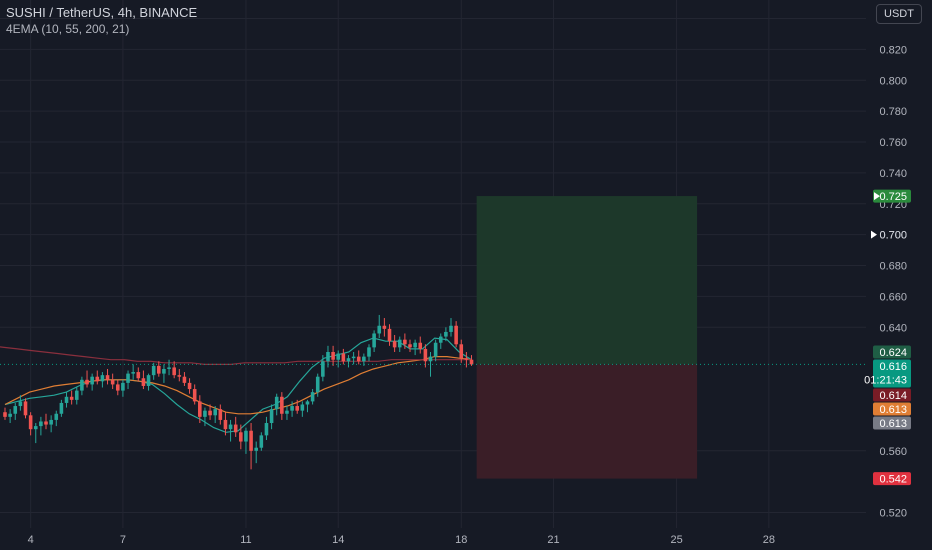 This screenshot has width=932, height=550. I want to click on price-label-text: 0.624, so click(893, 353).